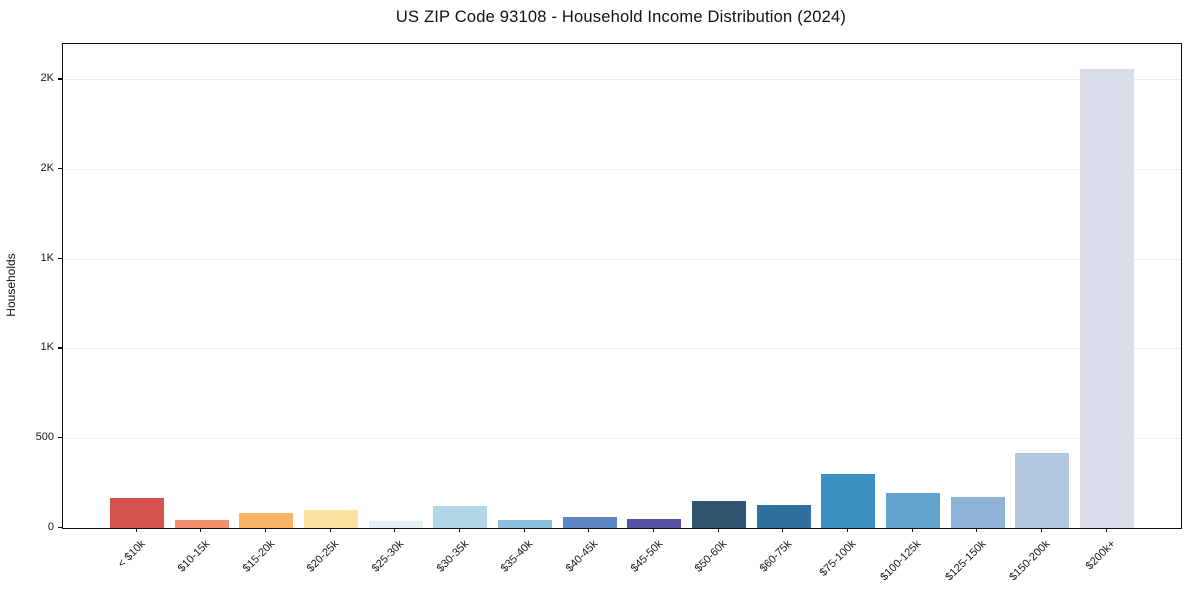  I want to click on bar-10k, so click(137, 512).